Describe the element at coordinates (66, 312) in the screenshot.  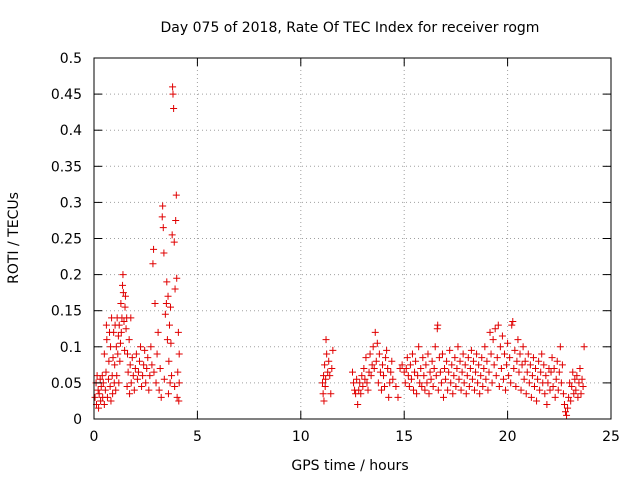
I see `y-tick-label: 0.15` at that location.